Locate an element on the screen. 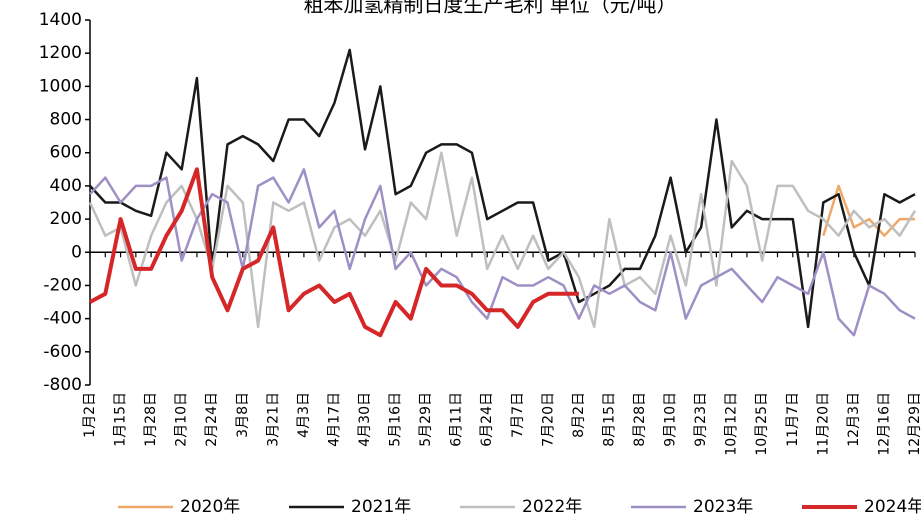 This screenshot has width=921, height=527. x-tick-label: 8月15日 is located at coordinates (609, 419).